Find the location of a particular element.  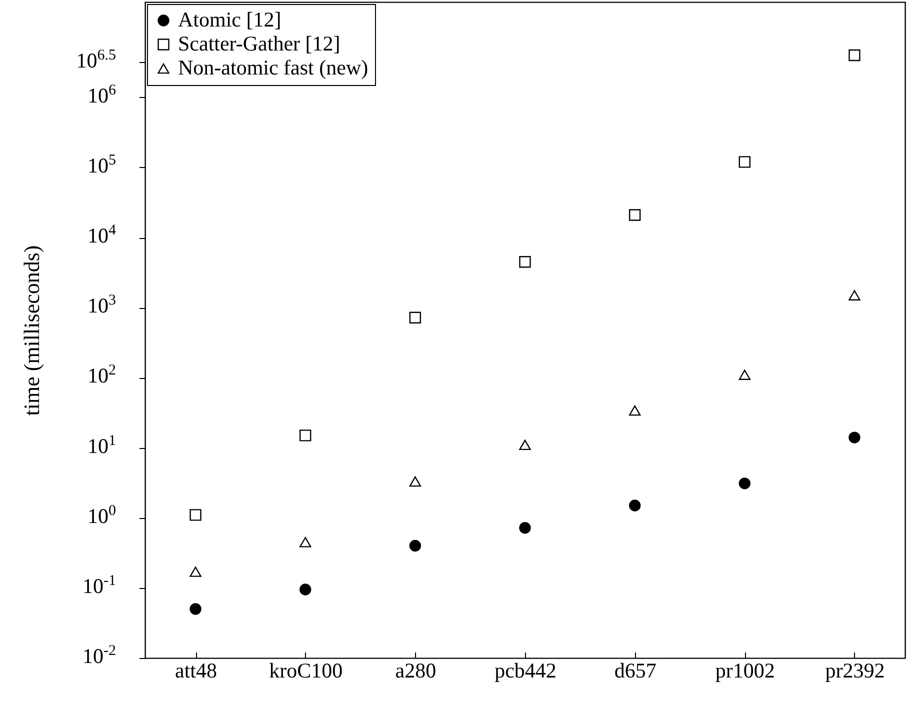

y-tick-label: 10$^{6.5}$ is located at coordinates (96, 59).